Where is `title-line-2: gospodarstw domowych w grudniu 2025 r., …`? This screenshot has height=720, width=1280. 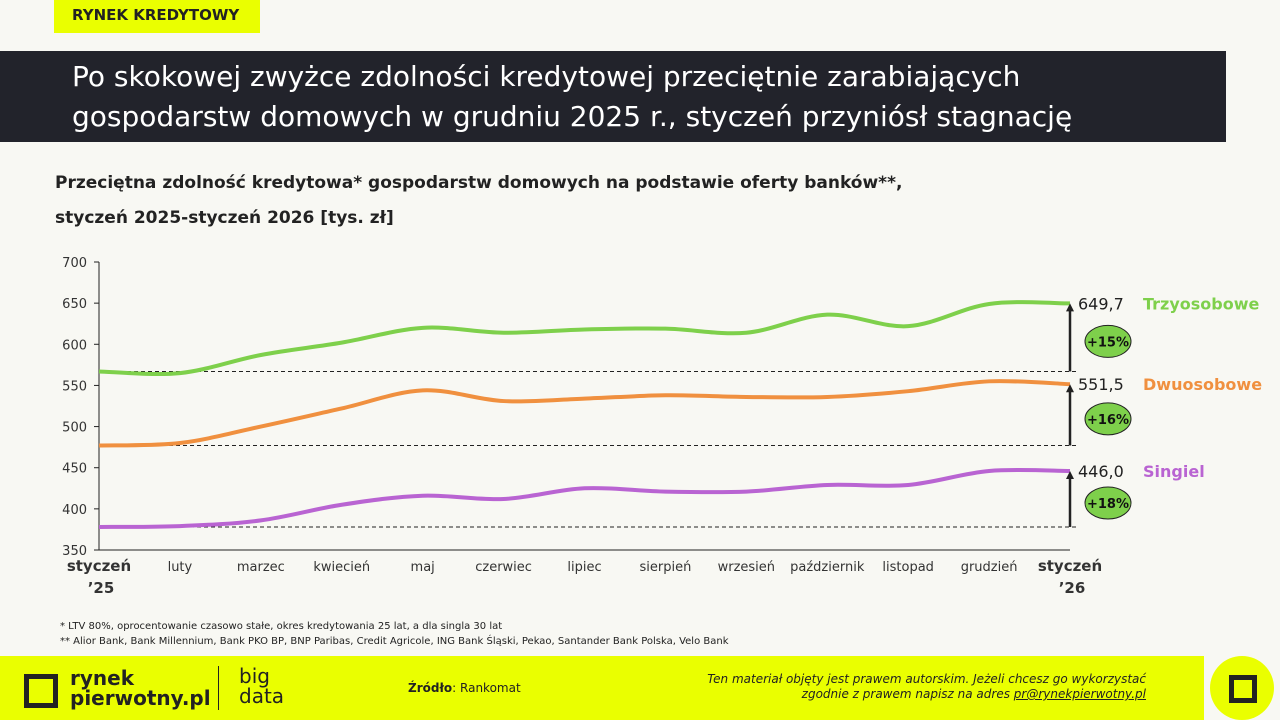 title-line-2: gospodarstw domowych w grudniu 2025 r., … is located at coordinates (572, 116).